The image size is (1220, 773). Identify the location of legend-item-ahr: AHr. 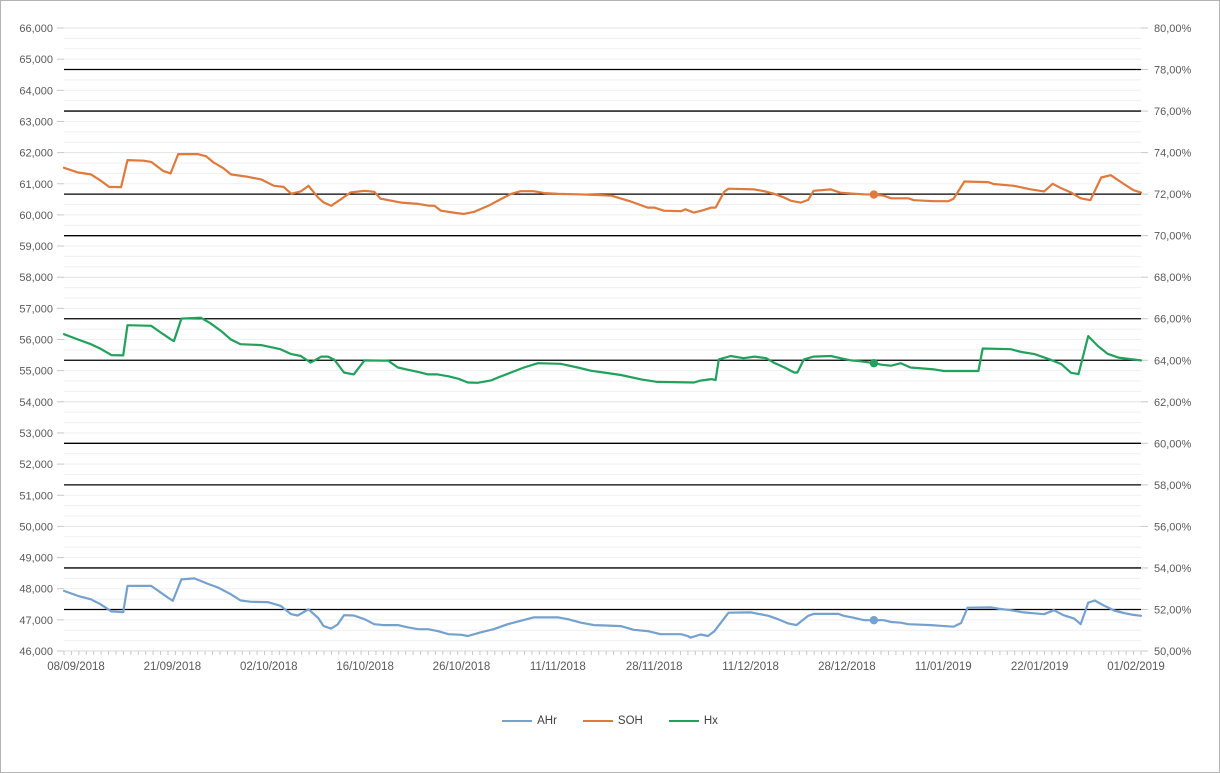
(529, 721).